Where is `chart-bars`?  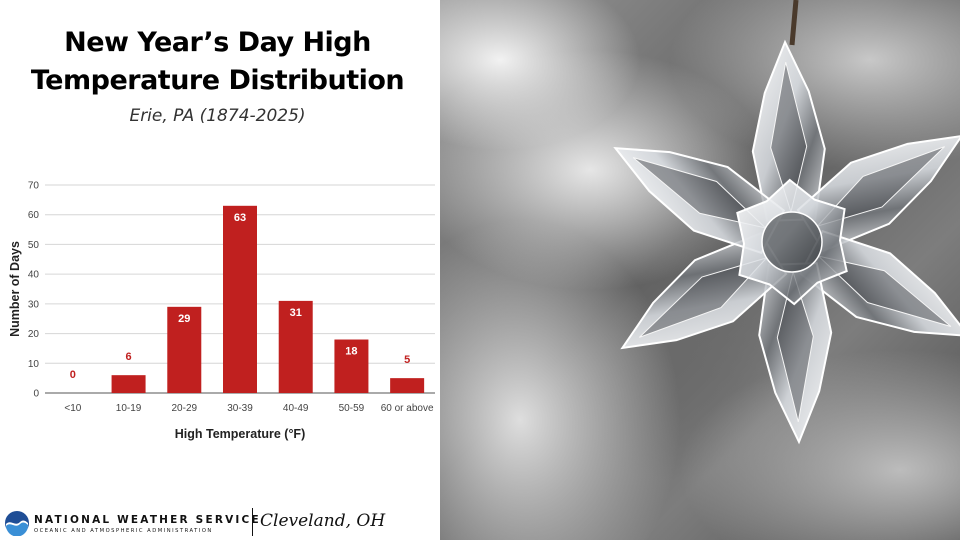 chart-bars is located at coordinates (268, 299).